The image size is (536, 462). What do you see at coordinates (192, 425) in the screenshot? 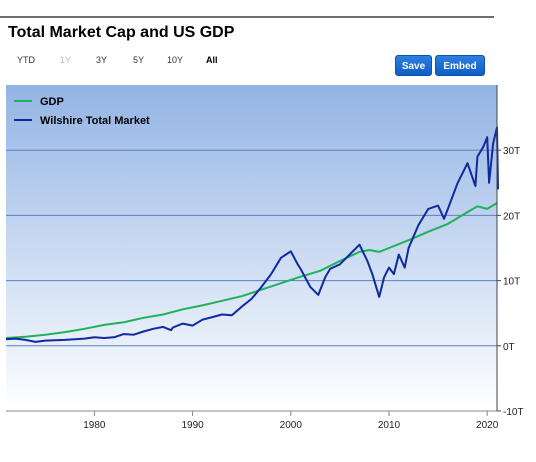
I see `x-tick-label: 1990` at bounding box center [192, 425].